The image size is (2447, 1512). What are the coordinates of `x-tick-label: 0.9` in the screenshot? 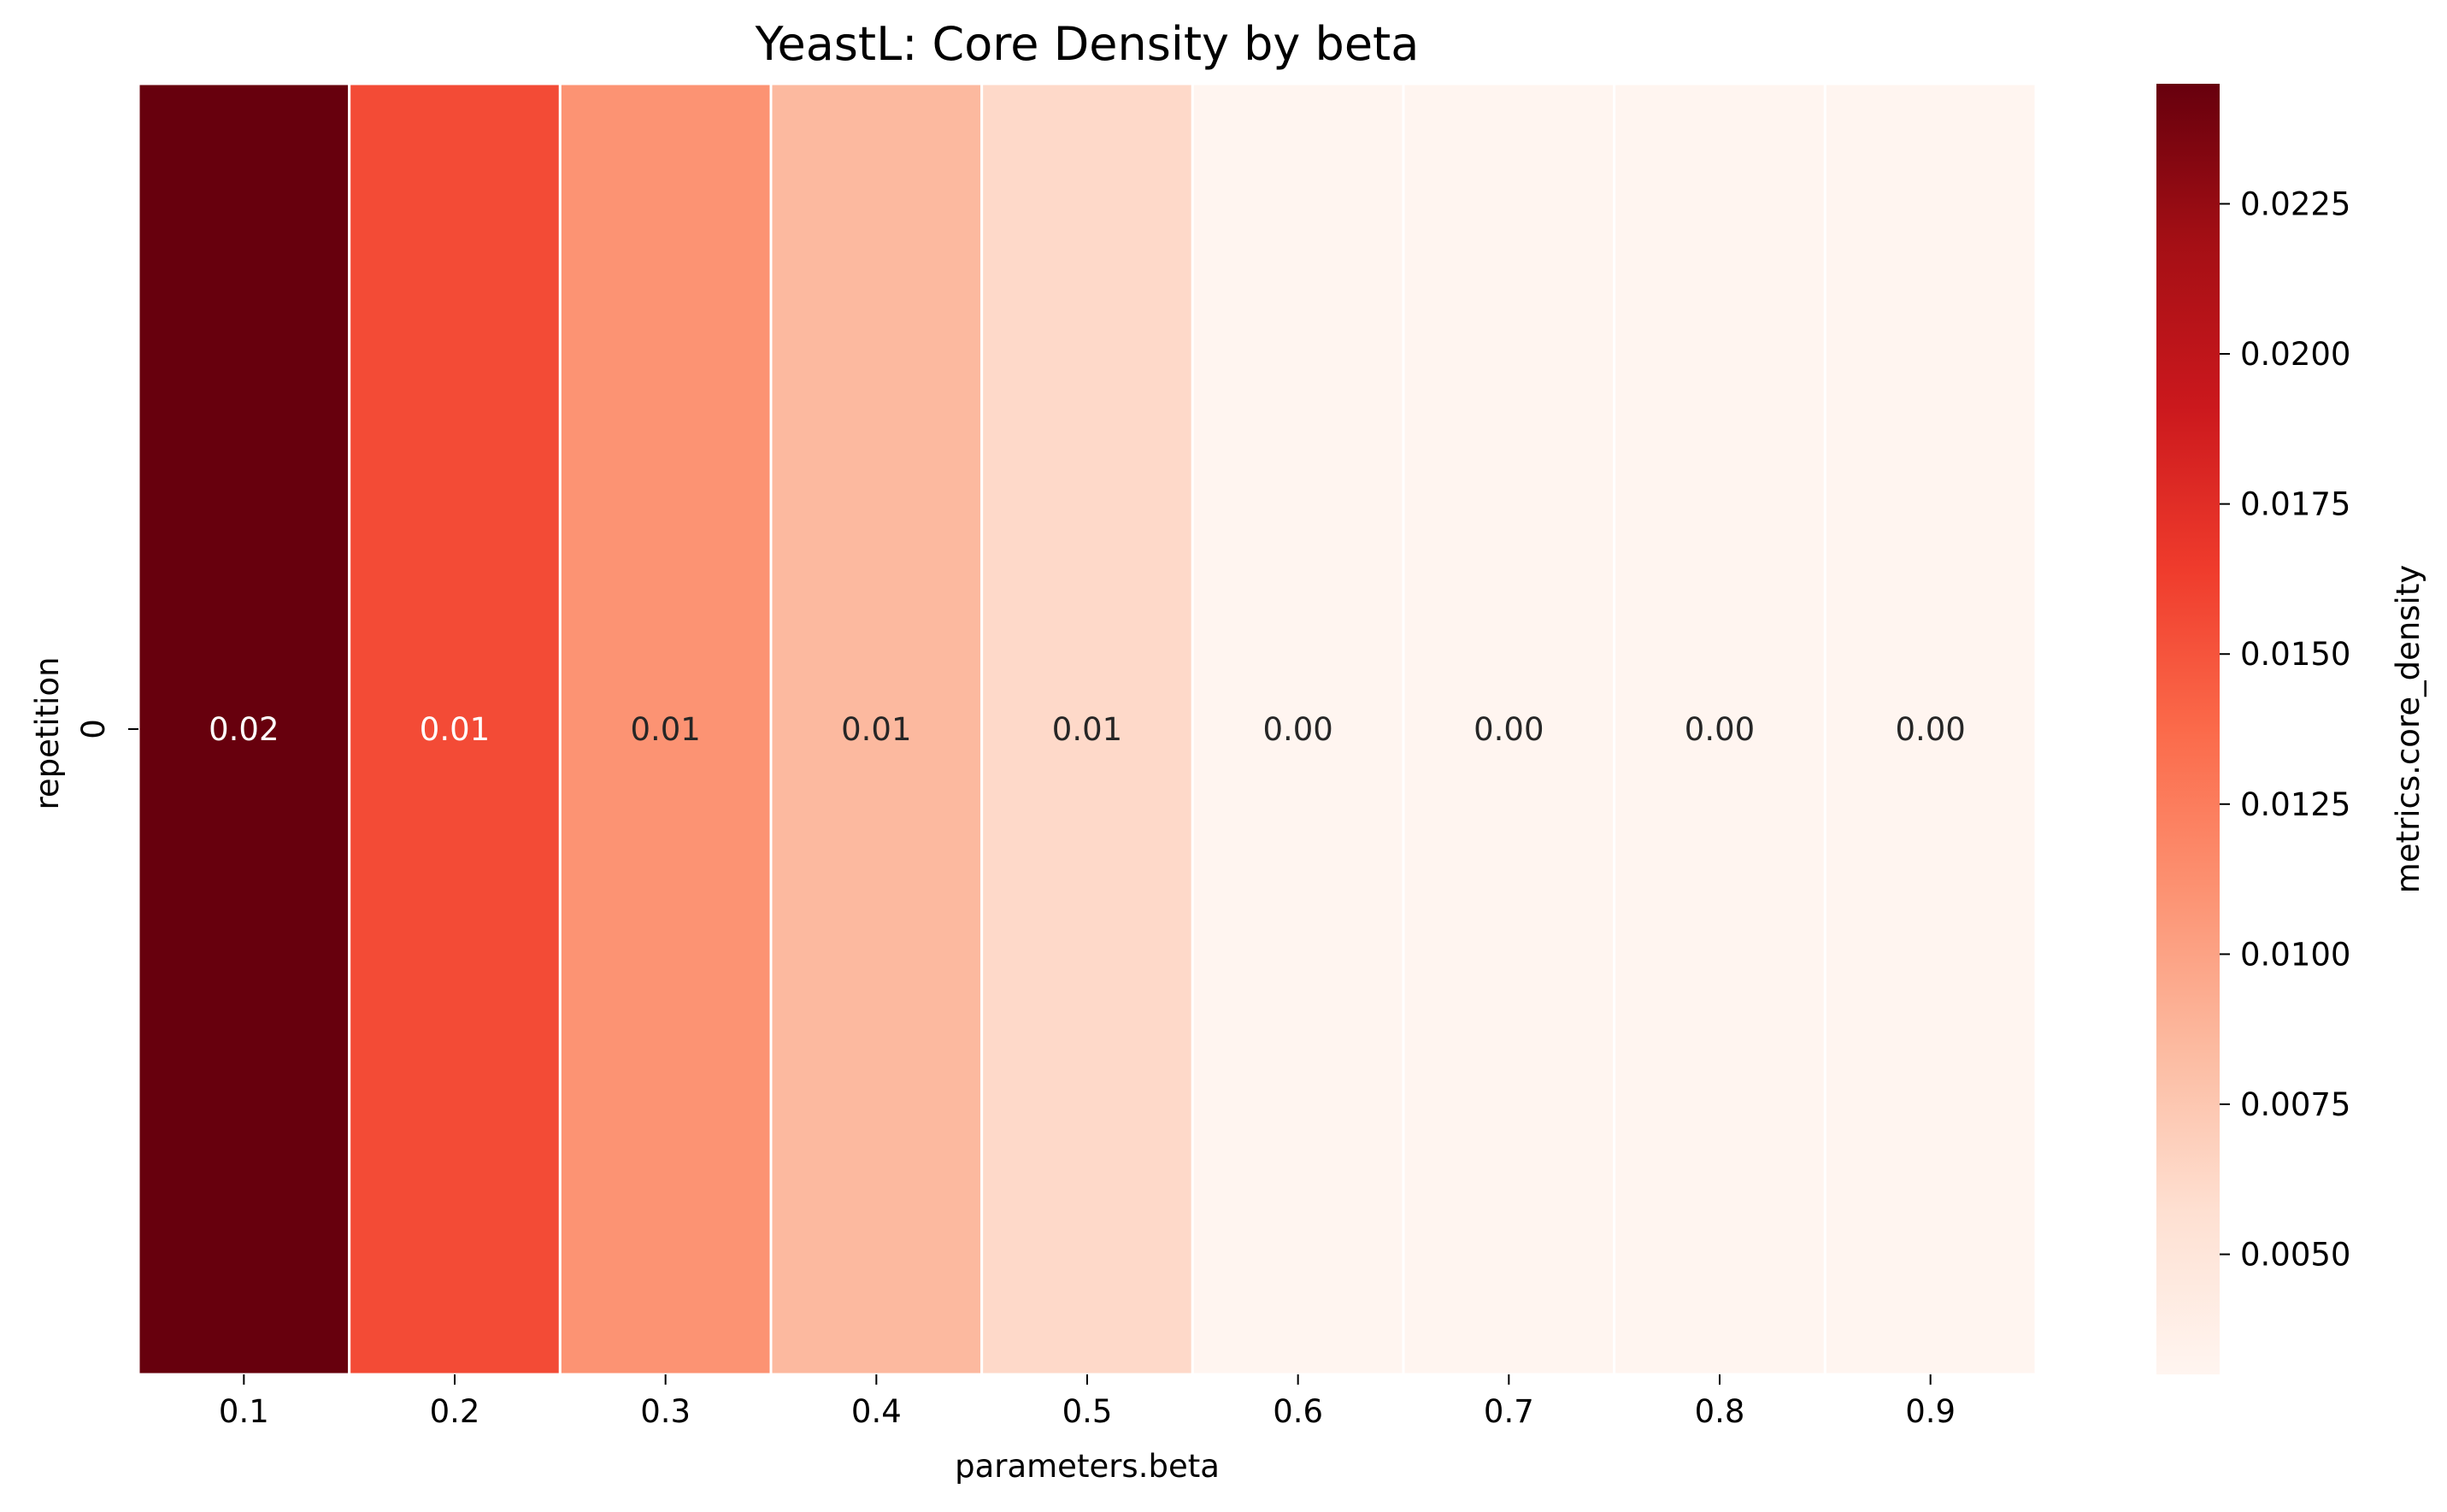 It's located at (1930, 1411).